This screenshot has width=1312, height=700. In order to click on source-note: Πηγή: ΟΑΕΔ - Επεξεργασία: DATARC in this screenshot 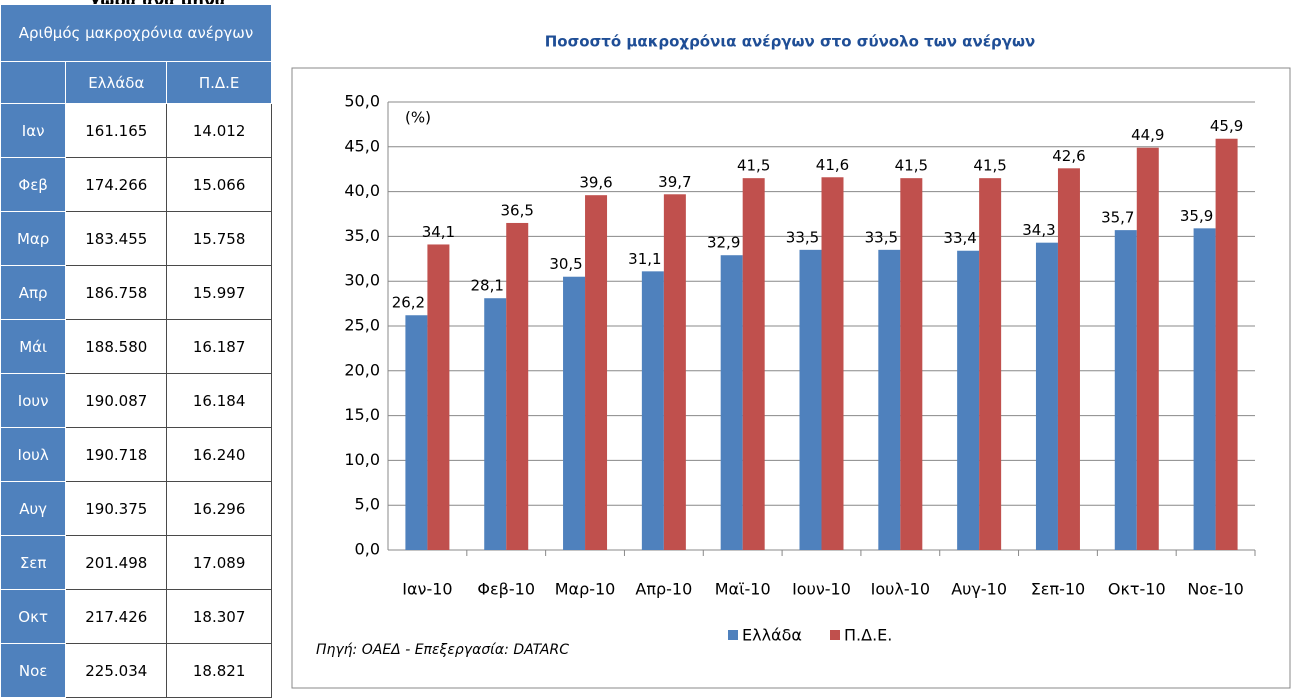, I will do `click(442, 650)`.